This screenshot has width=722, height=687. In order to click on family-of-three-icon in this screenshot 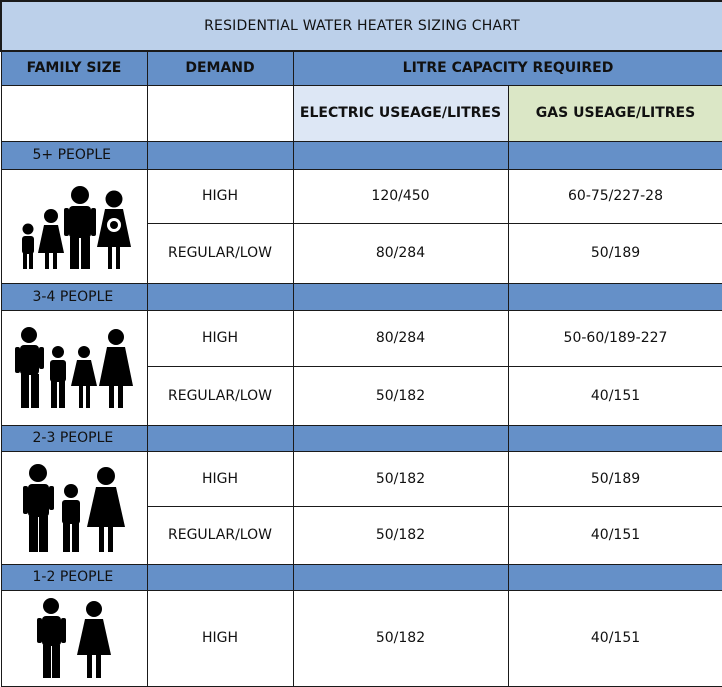, I will do `click(74, 507)`.